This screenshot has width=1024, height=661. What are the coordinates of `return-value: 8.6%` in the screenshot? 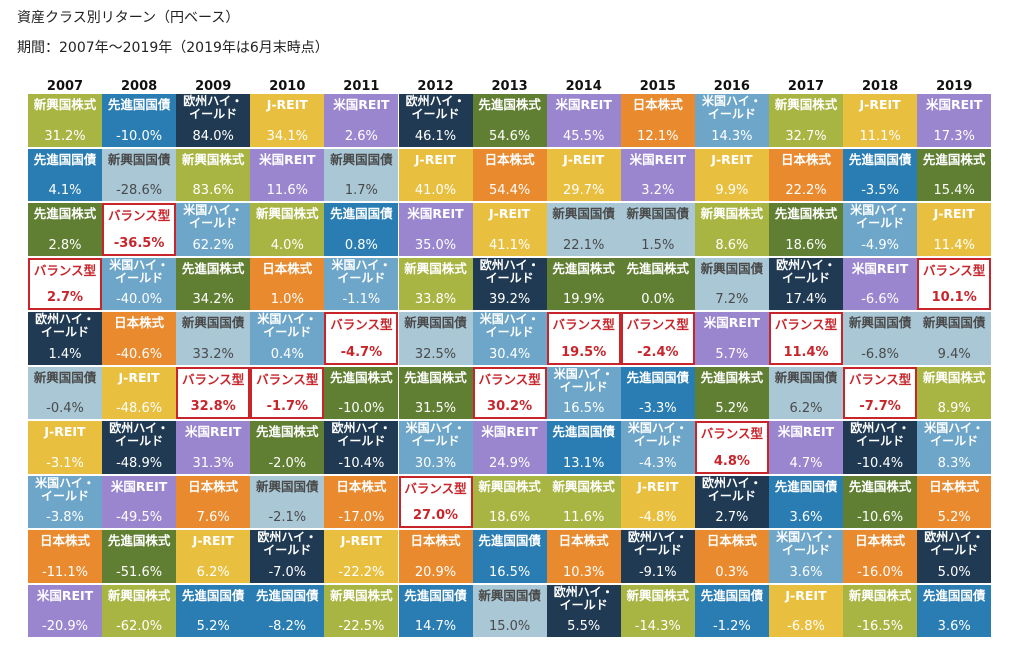 It's located at (732, 245).